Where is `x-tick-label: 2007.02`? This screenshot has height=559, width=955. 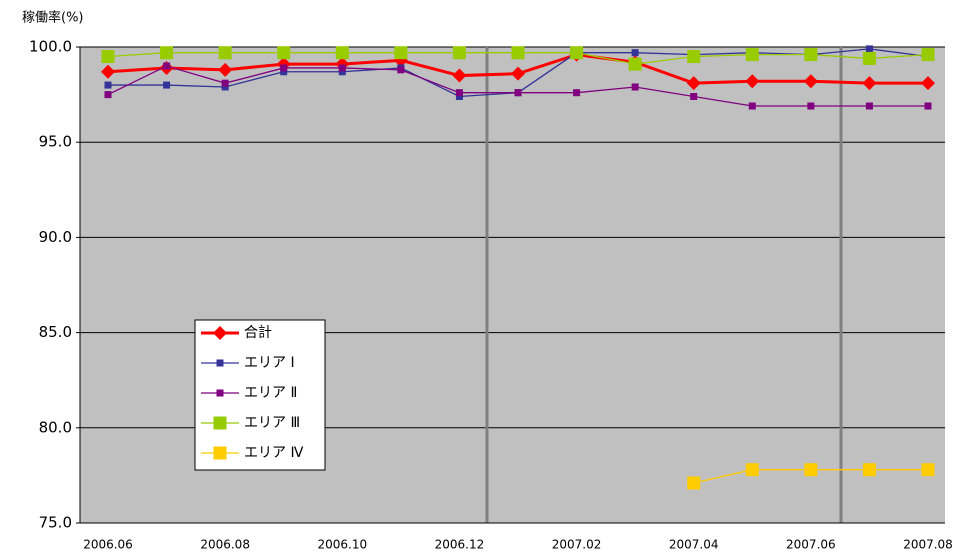 x-tick-label: 2007.02 is located at coordinates (577, 545).